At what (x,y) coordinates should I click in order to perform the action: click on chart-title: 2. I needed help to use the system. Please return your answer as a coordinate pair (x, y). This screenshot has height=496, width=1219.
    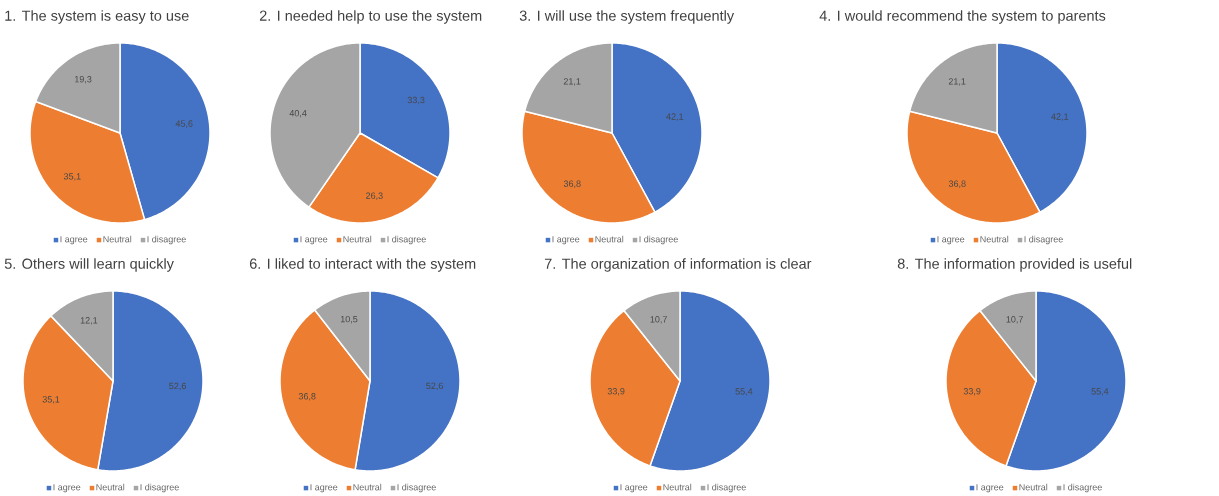
    Looking at the image, I should click on (370, 17).